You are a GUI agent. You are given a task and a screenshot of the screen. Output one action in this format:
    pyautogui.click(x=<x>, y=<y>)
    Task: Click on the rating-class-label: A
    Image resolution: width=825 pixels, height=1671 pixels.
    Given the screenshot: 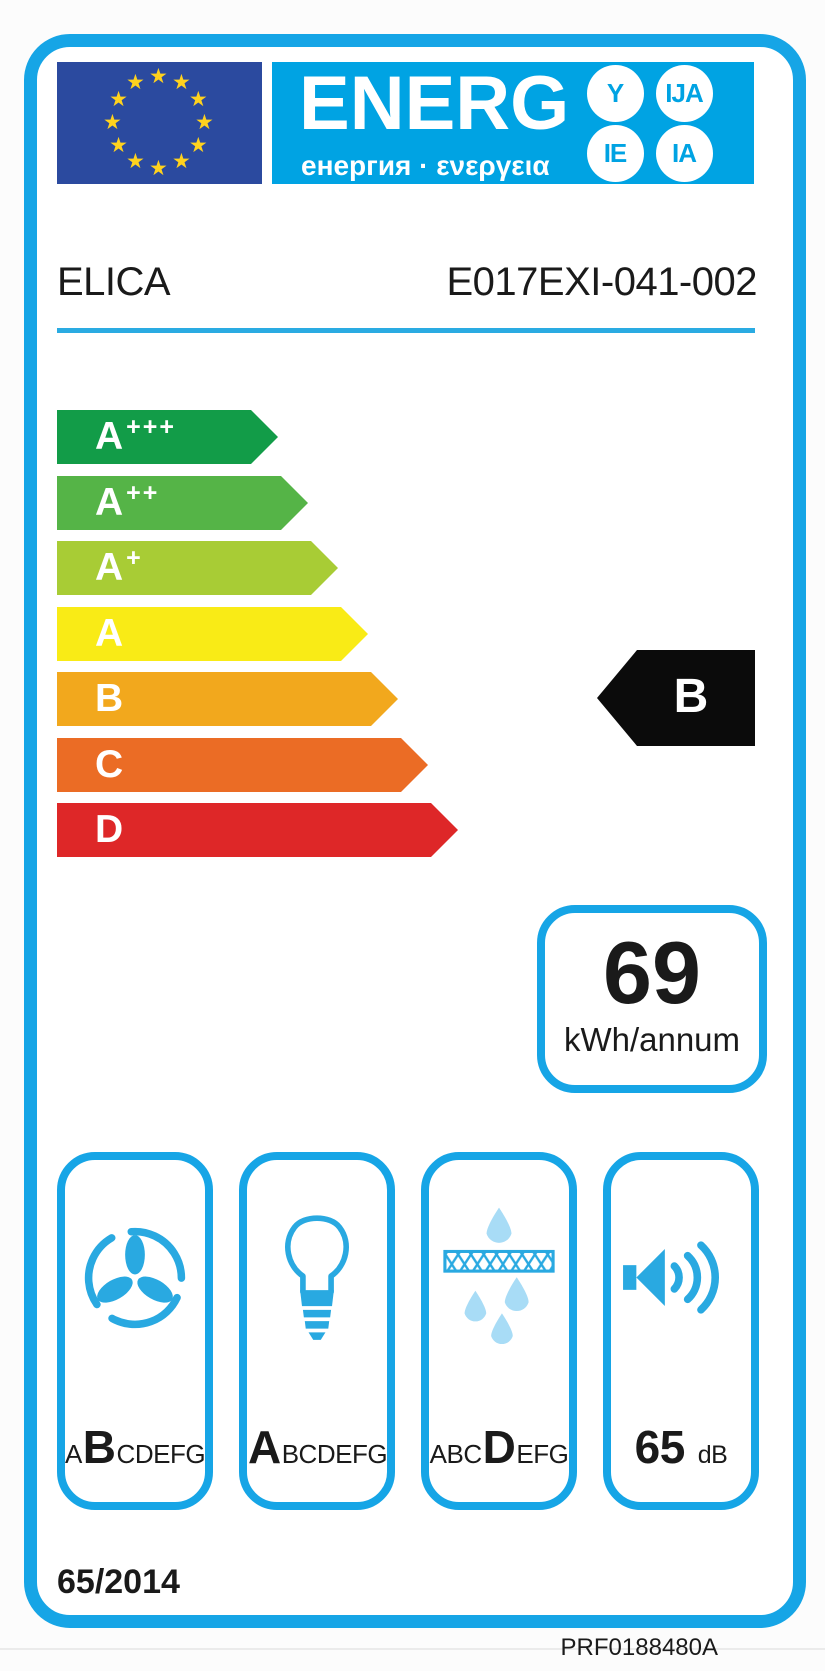 What is the action you would take?
    pyautogui.click(x=109, y=633)
    